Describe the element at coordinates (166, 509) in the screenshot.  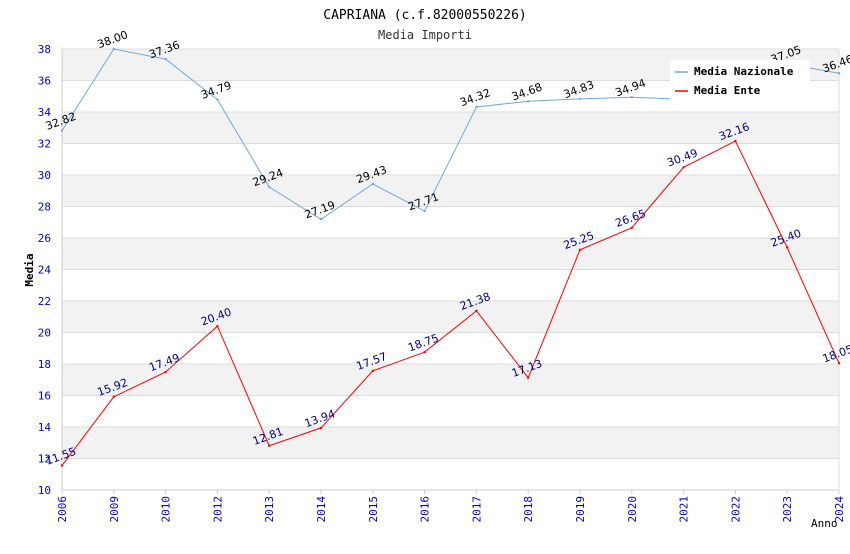
I see `x-tick-label: 2010` at that location.